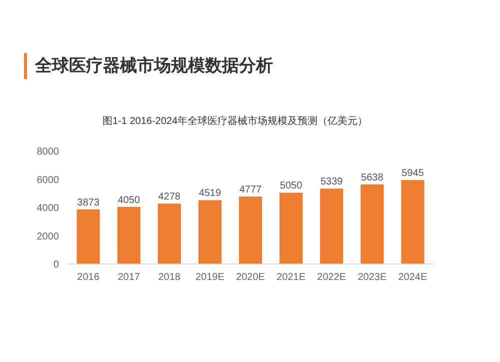  Describe the element at coordinates (56, 265) in the screenshot. I see `y-tick-label: 0` at that location.